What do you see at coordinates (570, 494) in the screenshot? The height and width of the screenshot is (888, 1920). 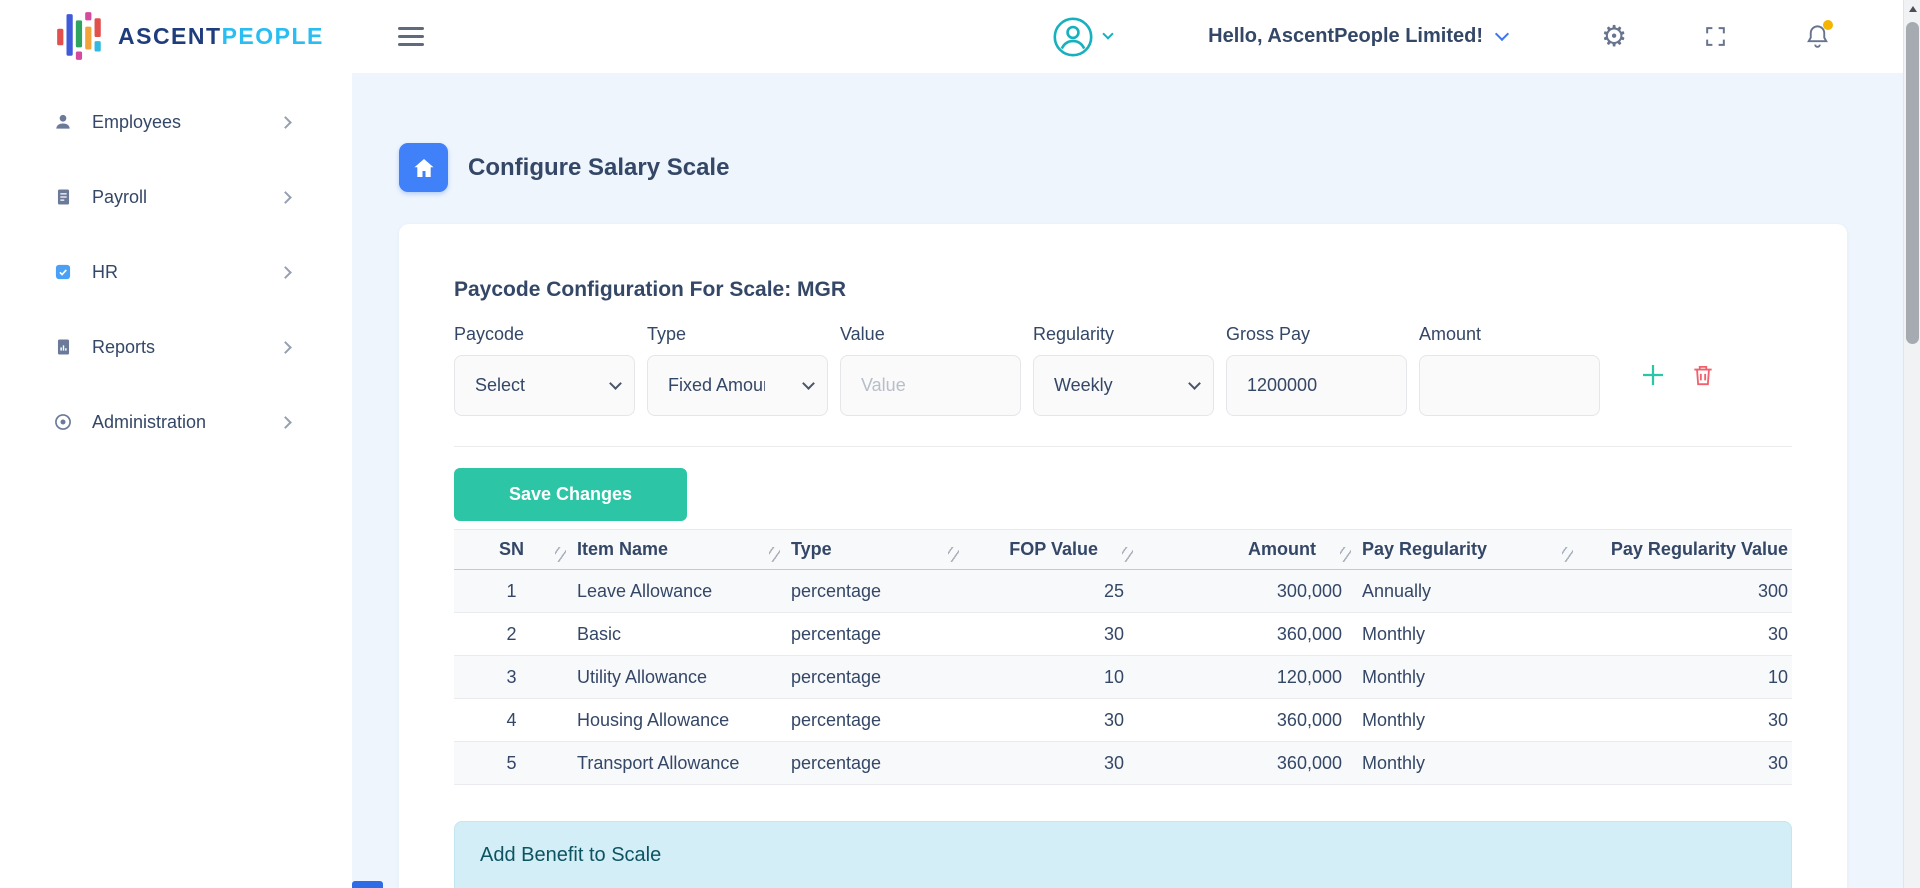 I see `save-changes-button: Save Changes` at bounding box center [570, 494].